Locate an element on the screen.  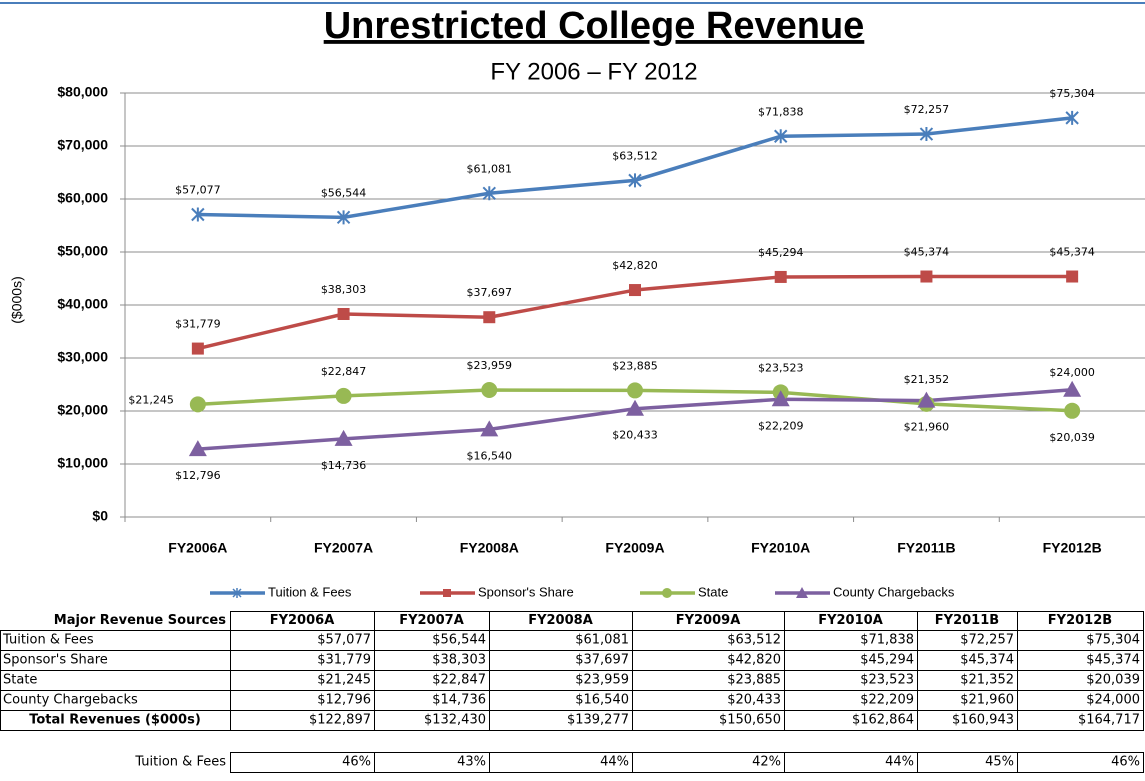
table-text: $42,820 is located at coordinates (754, 660).